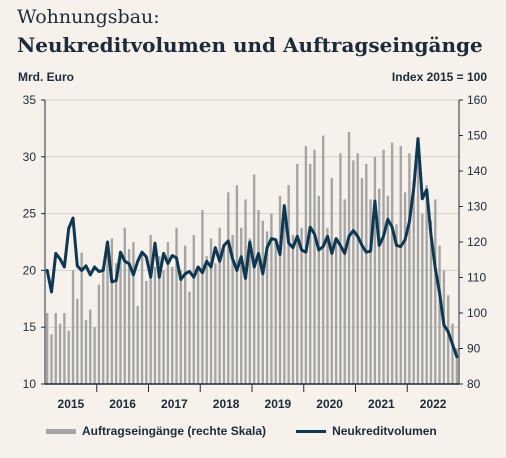 The width and height of the screenshot is (506, 458). I want to click on legend-line-label: Neukreditvolumen, so click(384, 431).